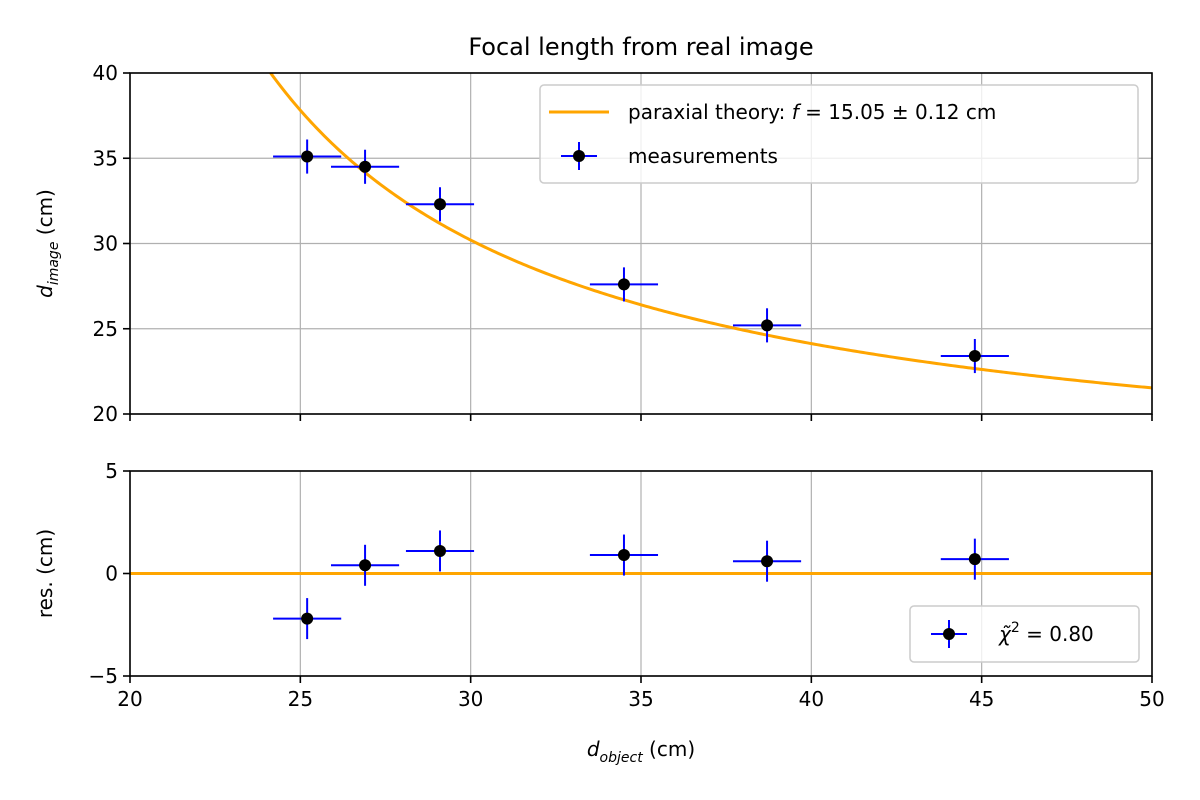  What do you see at coordinates (640, 699) in the screenshot?
I see `x-tick-label: 35` at bounding box center [640, 699].